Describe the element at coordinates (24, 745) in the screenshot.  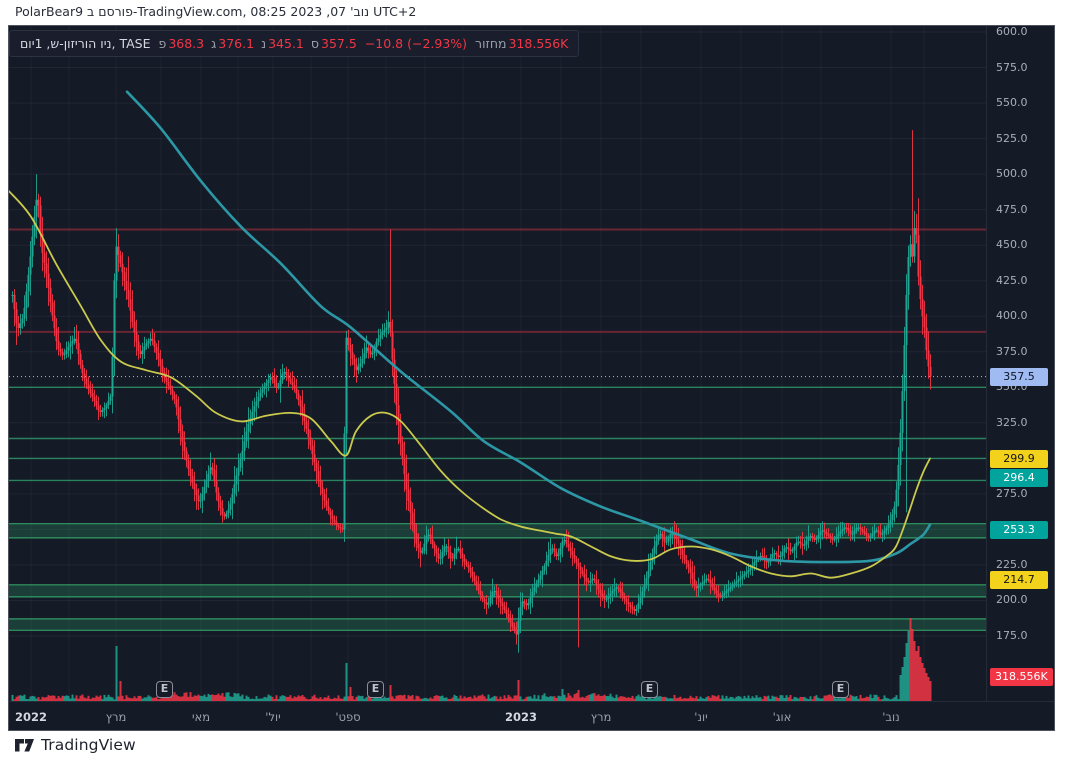
I see `tradingview-logo-icon` at that location.